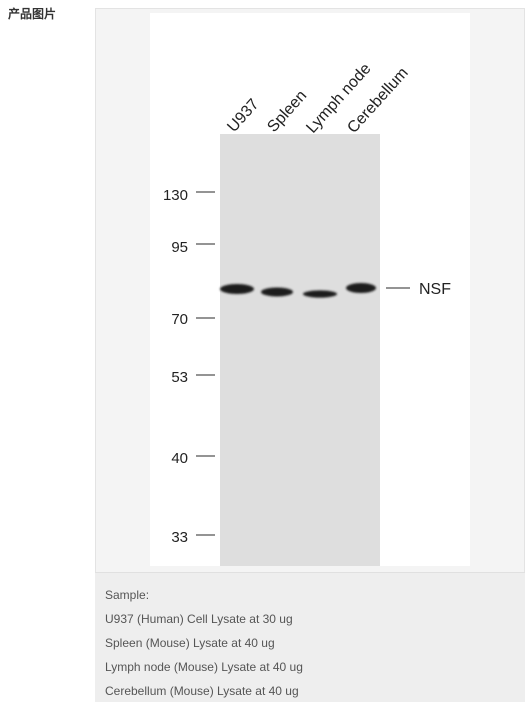  Describe the element at coordinates (127, 595) in the screenshot. I see `caption-line-sample: Sample:` at that location.